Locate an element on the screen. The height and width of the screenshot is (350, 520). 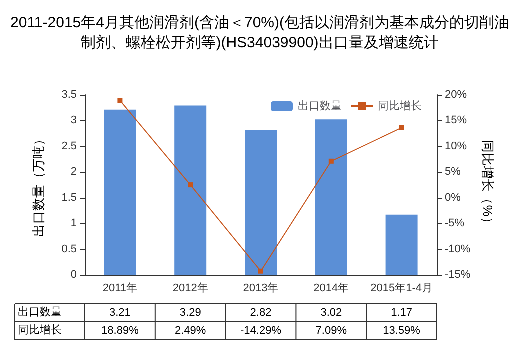
data-label: 2.49% is located at coordinates (190, 331).